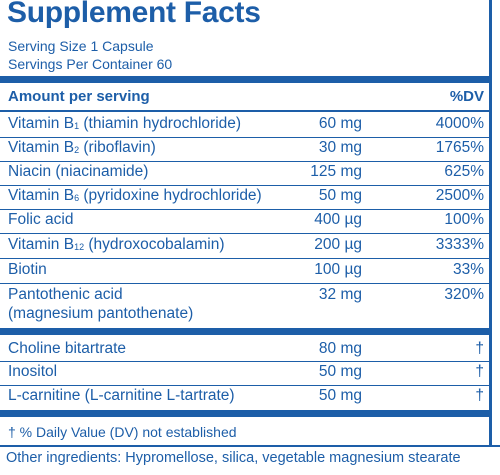 This screenshot has height=475, width=500. What do you see at coordinates (464, 219) in the screenshot?
I see `nutrient-dv: 100%` at bounding box center [464, 219].